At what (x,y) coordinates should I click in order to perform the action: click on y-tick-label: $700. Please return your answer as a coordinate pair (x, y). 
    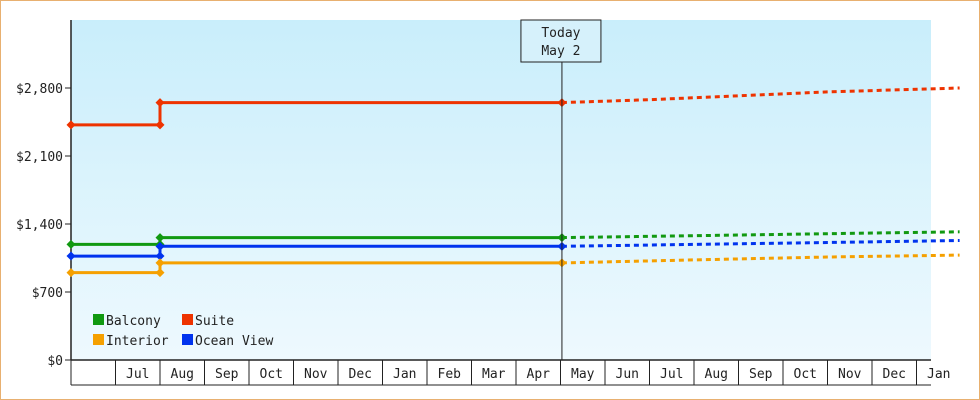
    Looking at the image, I should click on (47, 293).